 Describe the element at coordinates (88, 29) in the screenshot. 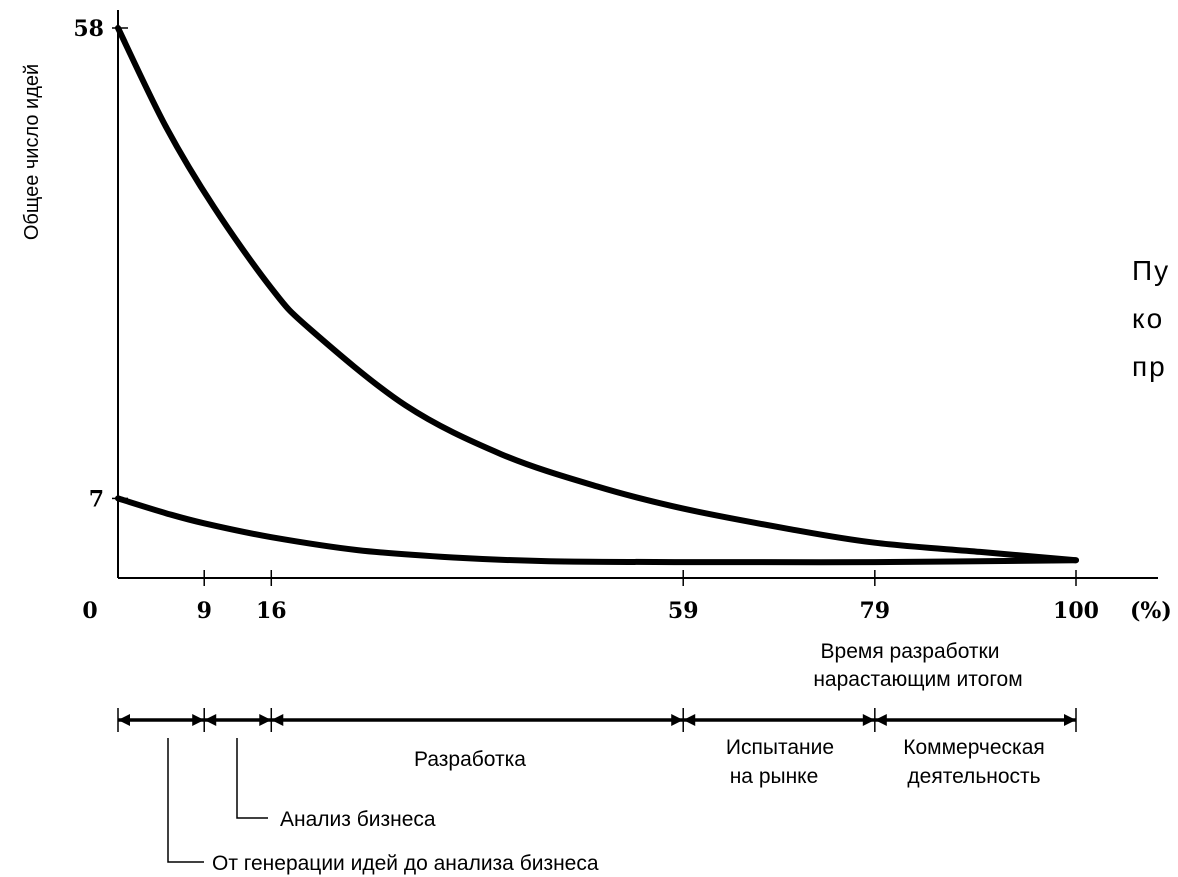

I see `y-tick-label: 58` at that location.